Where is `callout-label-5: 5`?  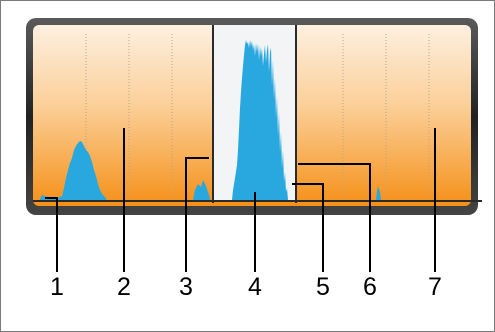 callout-label-5: 5 is located at coordinates (323, 287).